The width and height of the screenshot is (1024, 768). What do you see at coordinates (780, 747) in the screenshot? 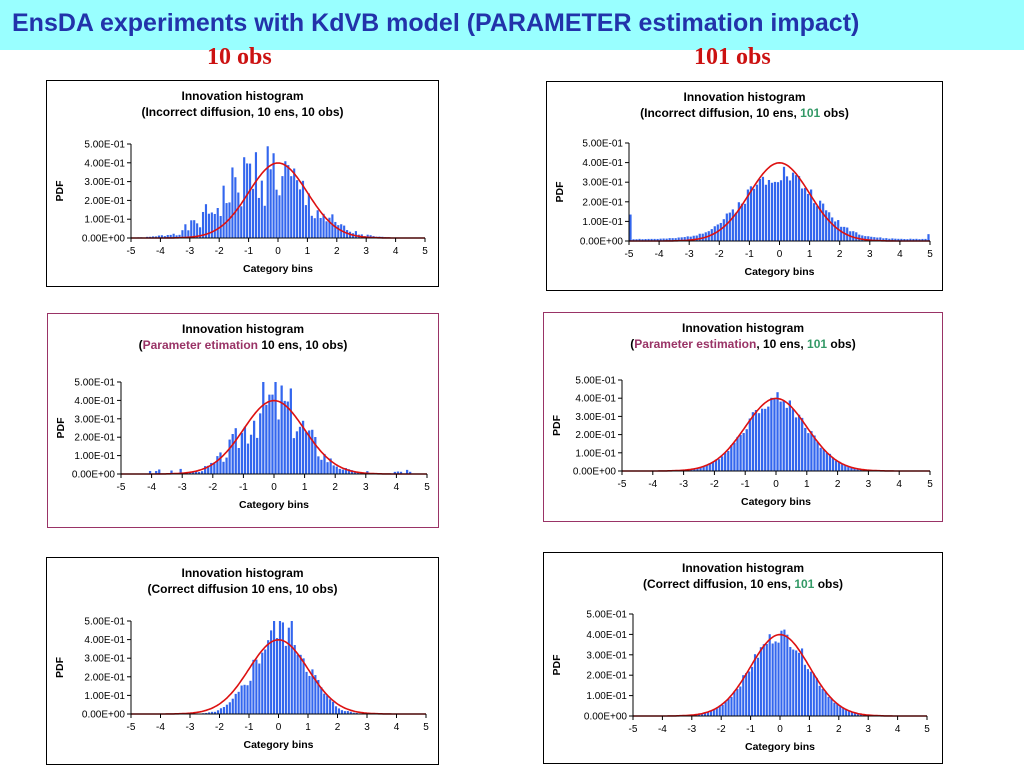
I see `x-axis-label: Category bins` at bounding box center [780, 747].